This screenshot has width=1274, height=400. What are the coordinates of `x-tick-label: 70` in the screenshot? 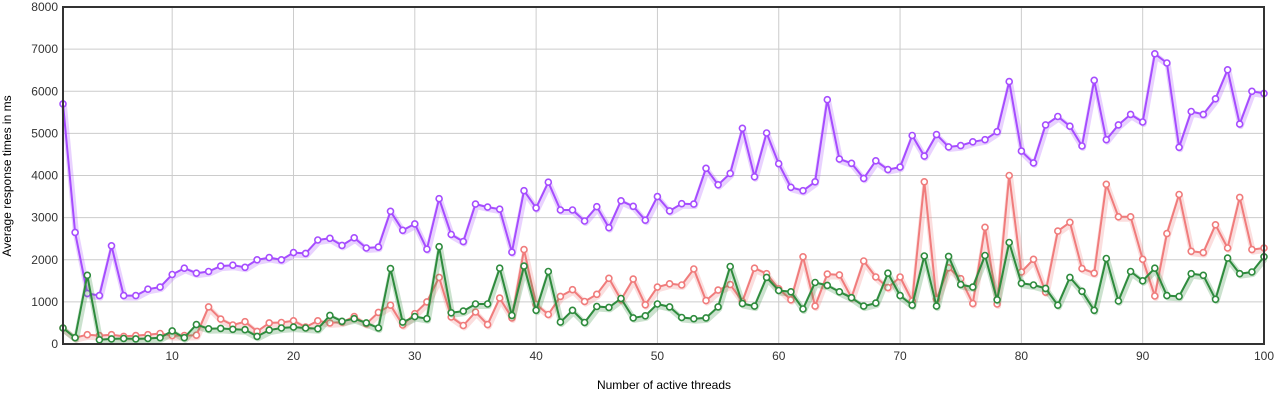 It's located at (900, 356).